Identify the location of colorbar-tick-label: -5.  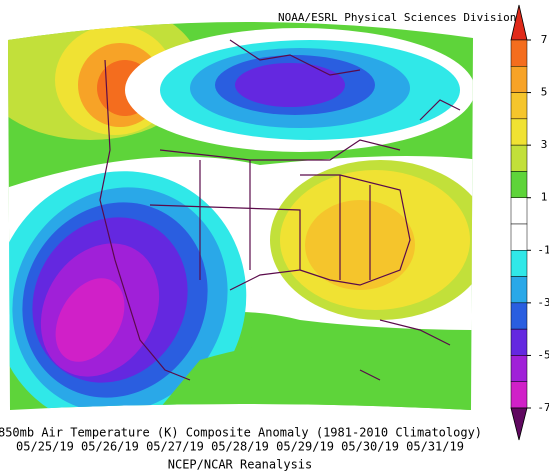
(543, 354).